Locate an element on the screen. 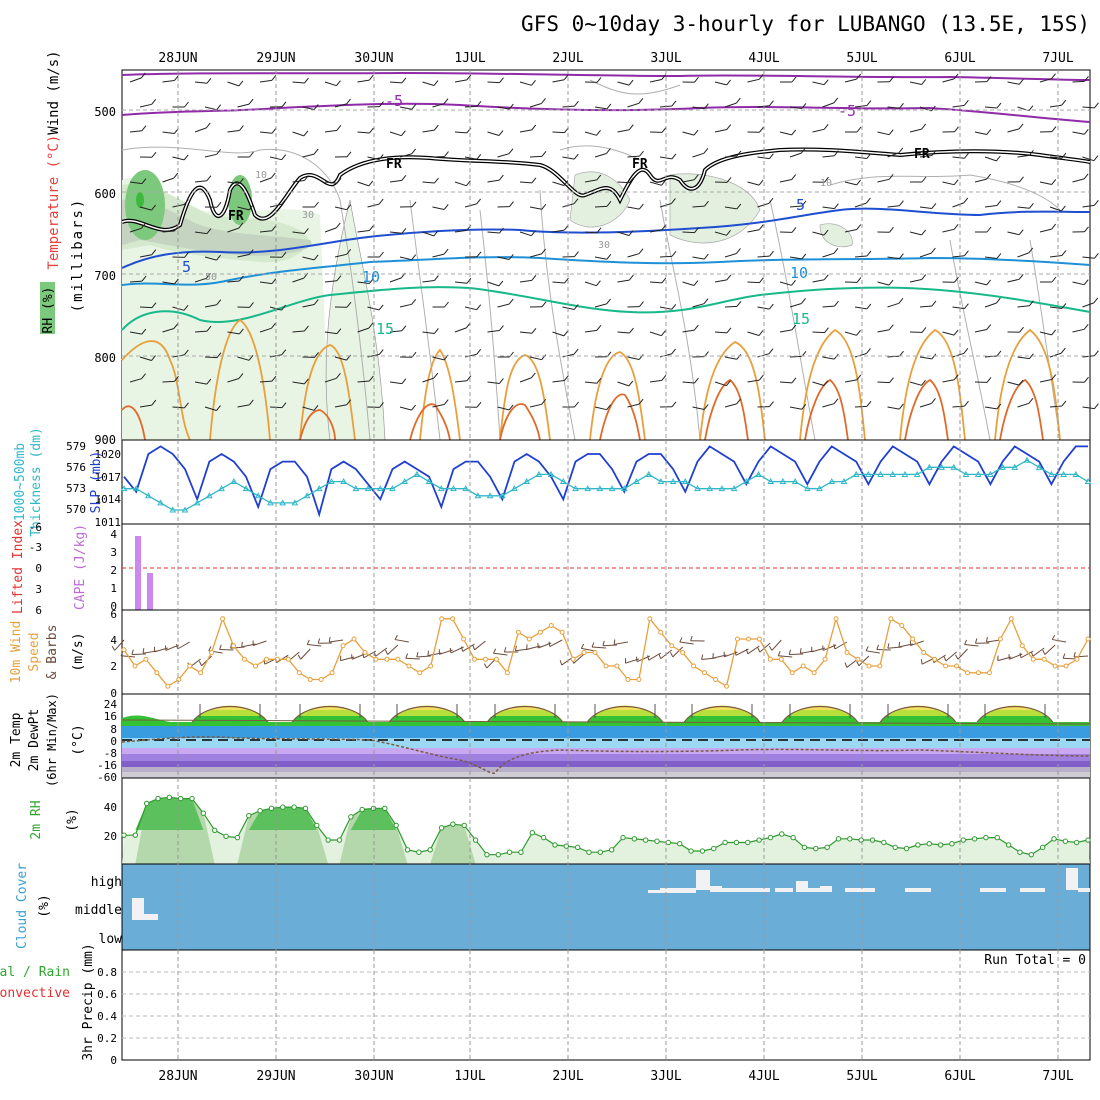  cloud-level-middle: middle is located at coordinates (98, 910).